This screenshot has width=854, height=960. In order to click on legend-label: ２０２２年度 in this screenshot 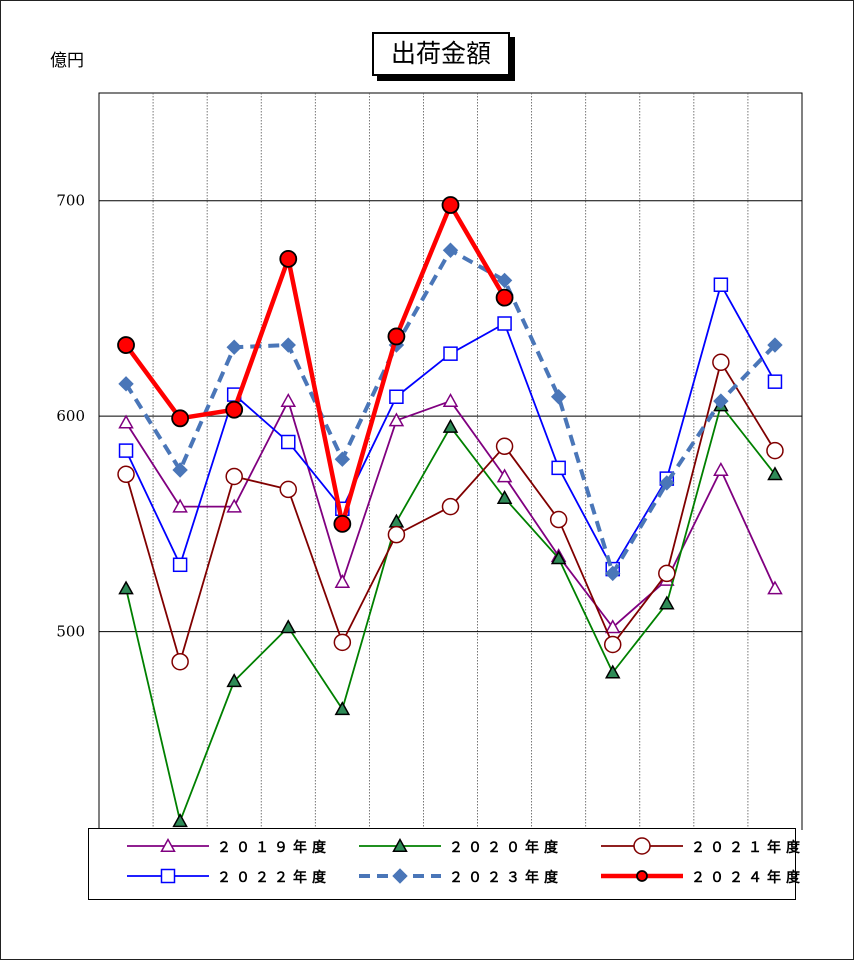, I will do `click(274, 878)`.